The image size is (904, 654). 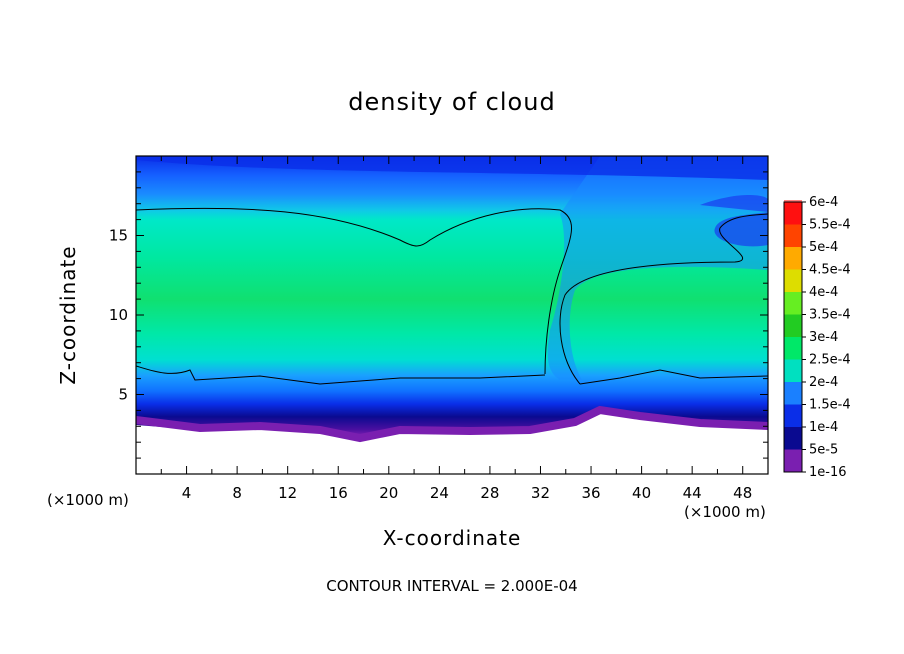 I want to click on x-tick-label: 28, so click(x=489, y=493).